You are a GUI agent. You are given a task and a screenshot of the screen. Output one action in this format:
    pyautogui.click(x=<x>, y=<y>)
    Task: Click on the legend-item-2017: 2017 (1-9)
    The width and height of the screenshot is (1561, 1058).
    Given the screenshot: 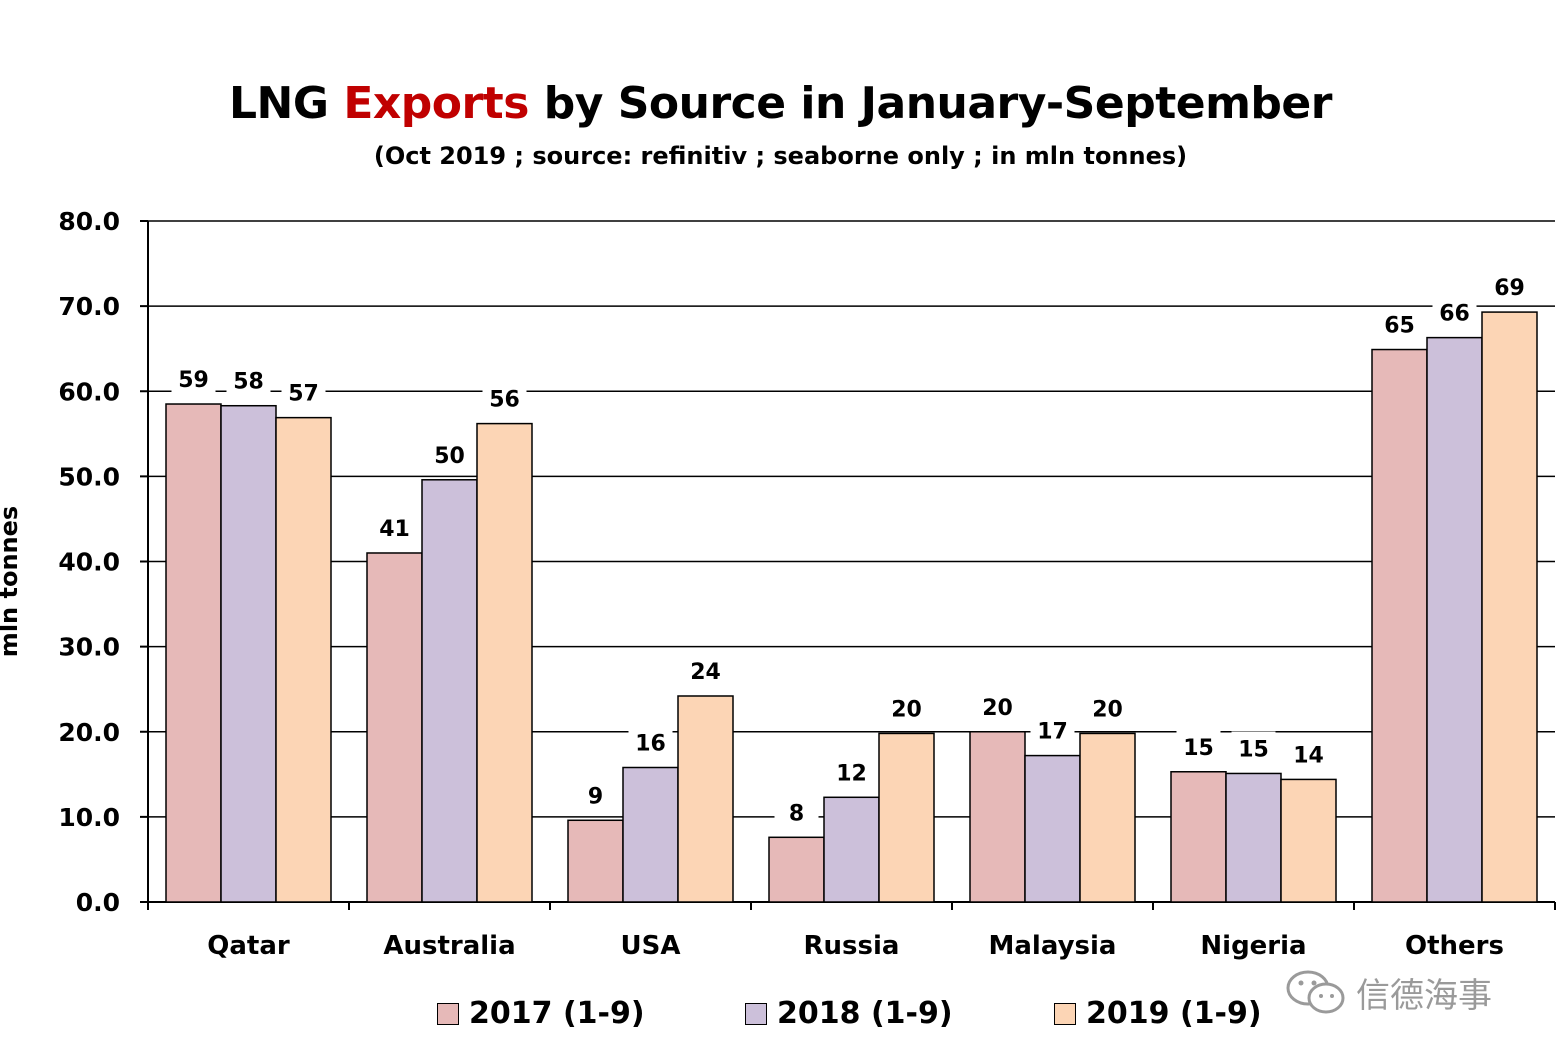 What is the action you would take?
    pyautogui.click(x=541, y=1013)
    